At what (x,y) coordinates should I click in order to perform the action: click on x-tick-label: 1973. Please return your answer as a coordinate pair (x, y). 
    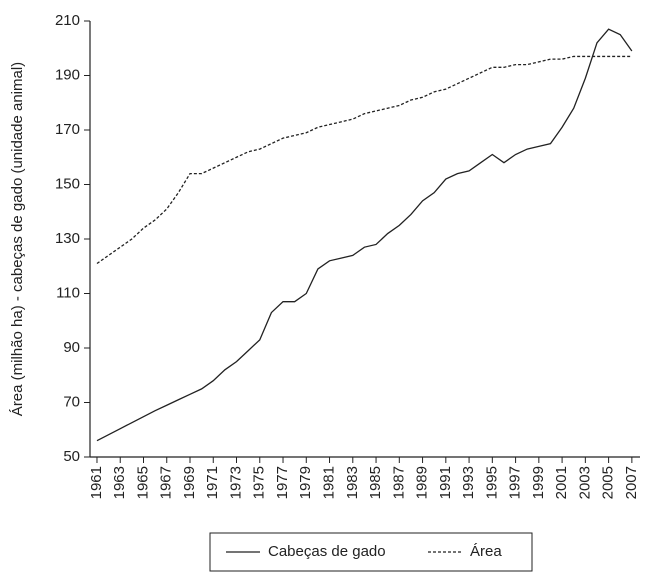
    Looking at the image, I should click on (235, 482).